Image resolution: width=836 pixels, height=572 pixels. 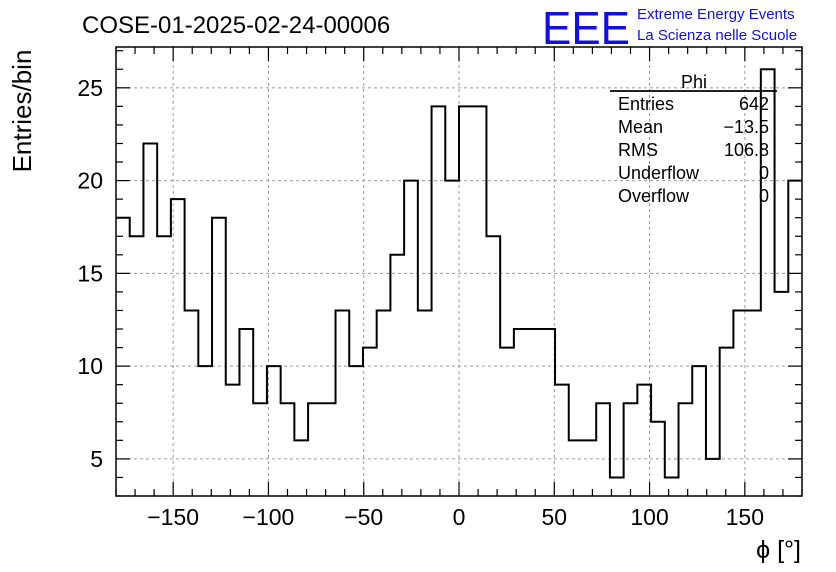 I want to click on x-tick-label: −150, so click(x=173, y=517).